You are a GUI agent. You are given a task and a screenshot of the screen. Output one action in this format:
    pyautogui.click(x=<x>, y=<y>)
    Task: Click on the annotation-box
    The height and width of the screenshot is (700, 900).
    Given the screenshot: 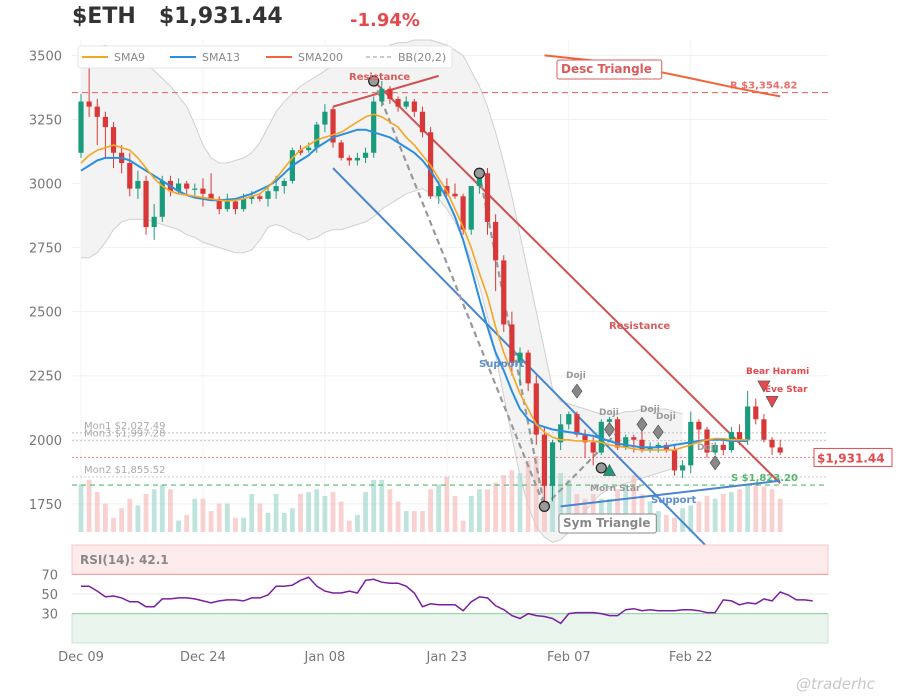 What is the action you would take?
    pyautogui.click(x=607, y=523)
    